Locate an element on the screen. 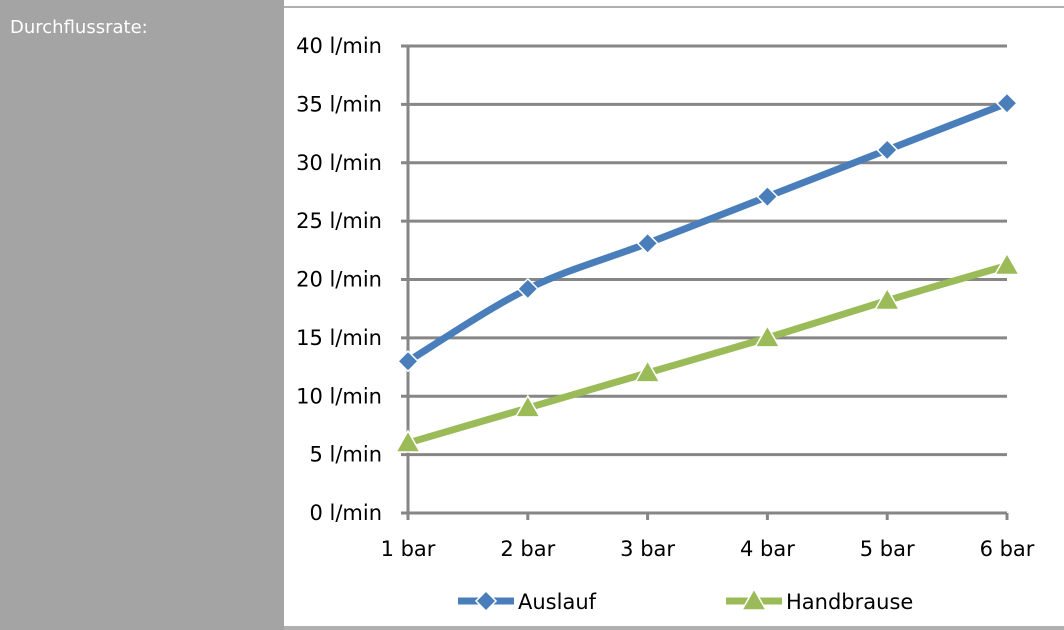 This screenshot has height=630, width=1064. y-tick-label: 40 l/min is located at coordinates (339, 46).